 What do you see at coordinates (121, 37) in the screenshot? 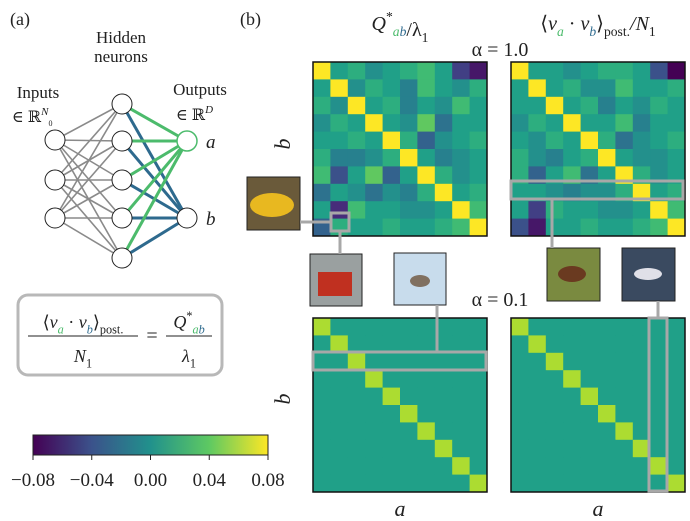
I see `layer-label: Hidden` at bounding box center [121, 37].